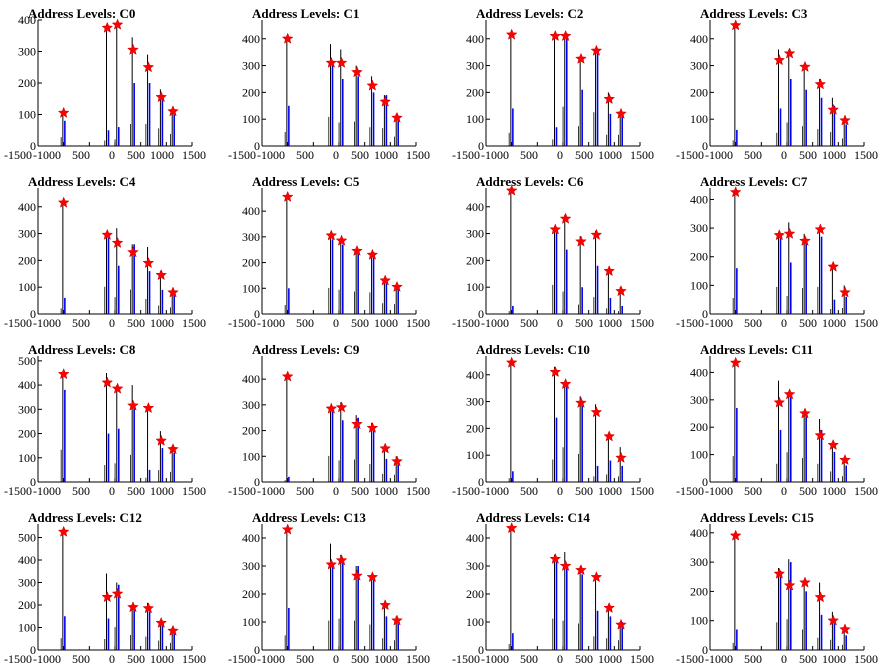 This screenshot has width=896, height=672. Describe the element at coordinates (530, 181) in the screenshot. I see `chart-title: Address Levels: C6` at that location.